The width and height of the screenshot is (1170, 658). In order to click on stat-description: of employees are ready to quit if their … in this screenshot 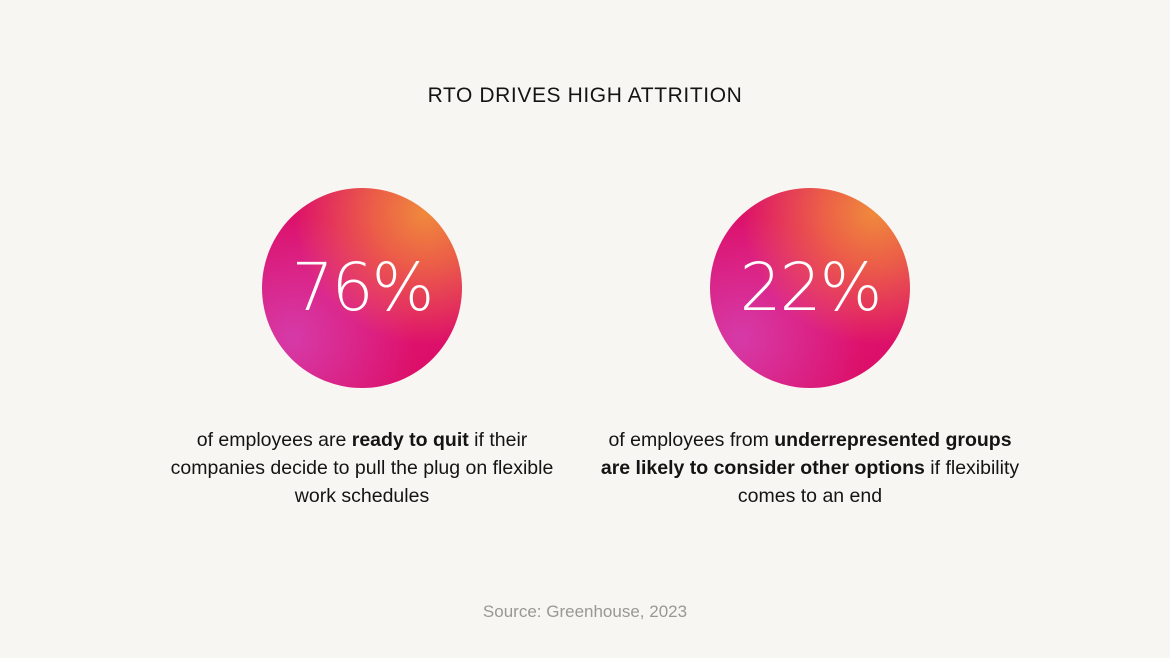, I will do `click(362, 468)`.